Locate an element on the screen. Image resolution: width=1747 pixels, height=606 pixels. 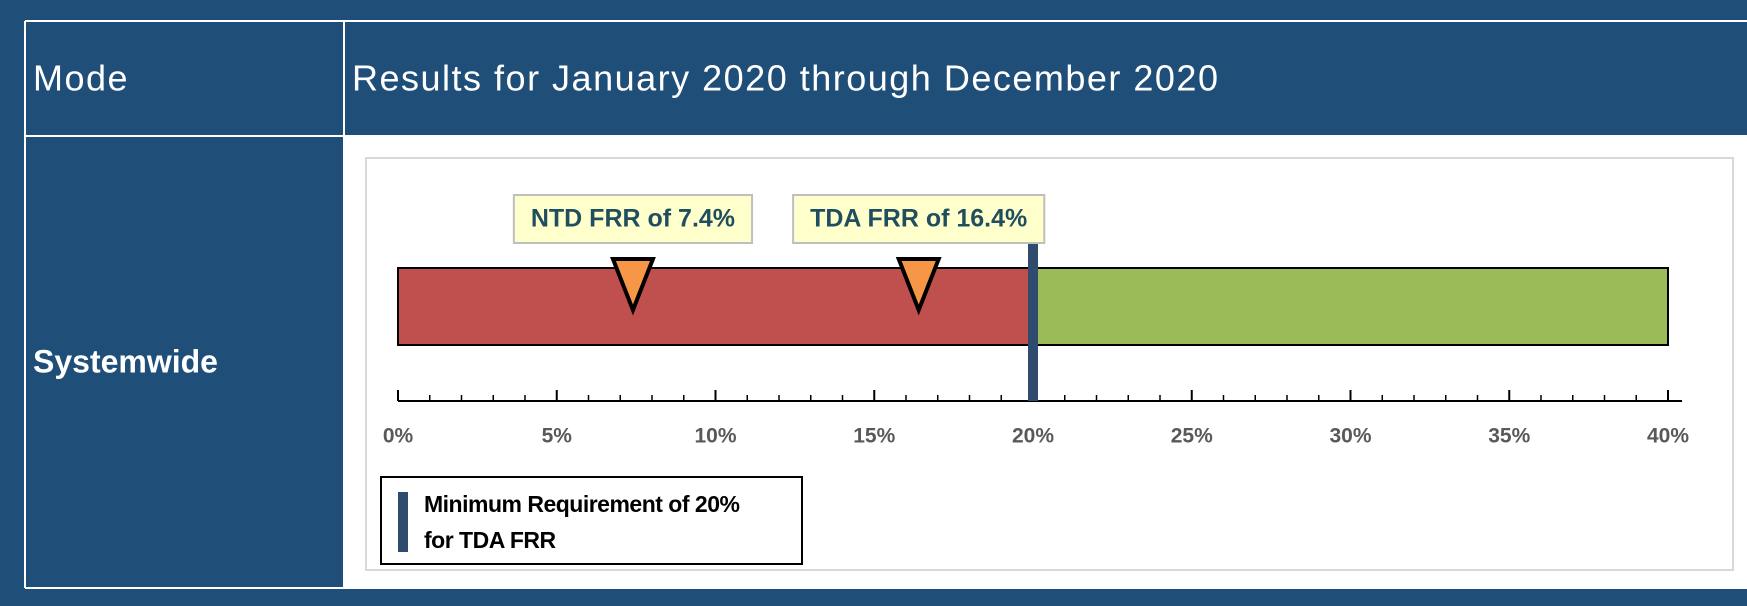
threshold-line is located at coordinates (1033, 322).